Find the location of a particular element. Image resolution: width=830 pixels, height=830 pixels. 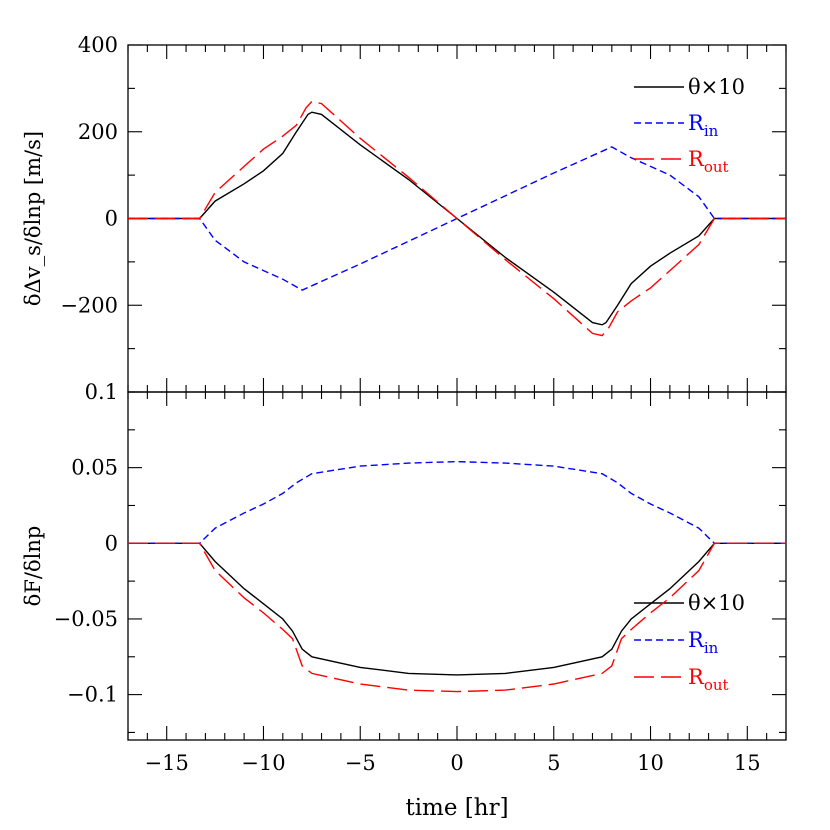

y-axis-label: δF/δlnp is located at coordinates (33, 566).